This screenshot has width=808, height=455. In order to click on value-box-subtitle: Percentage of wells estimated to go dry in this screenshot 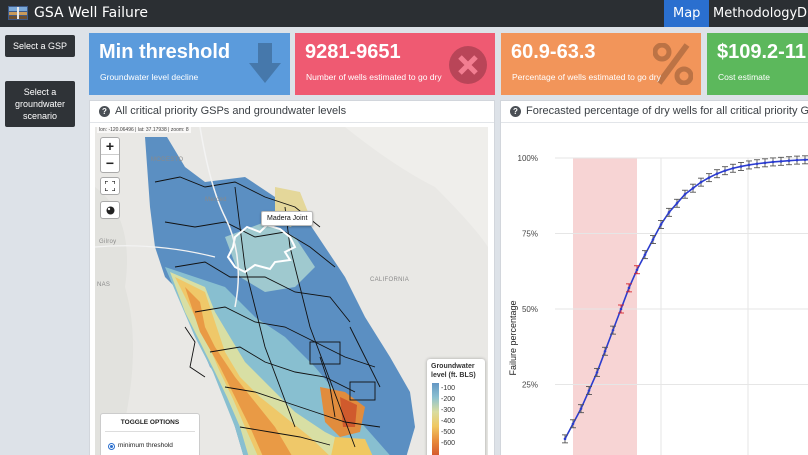, I will do `click(586, 77)`.